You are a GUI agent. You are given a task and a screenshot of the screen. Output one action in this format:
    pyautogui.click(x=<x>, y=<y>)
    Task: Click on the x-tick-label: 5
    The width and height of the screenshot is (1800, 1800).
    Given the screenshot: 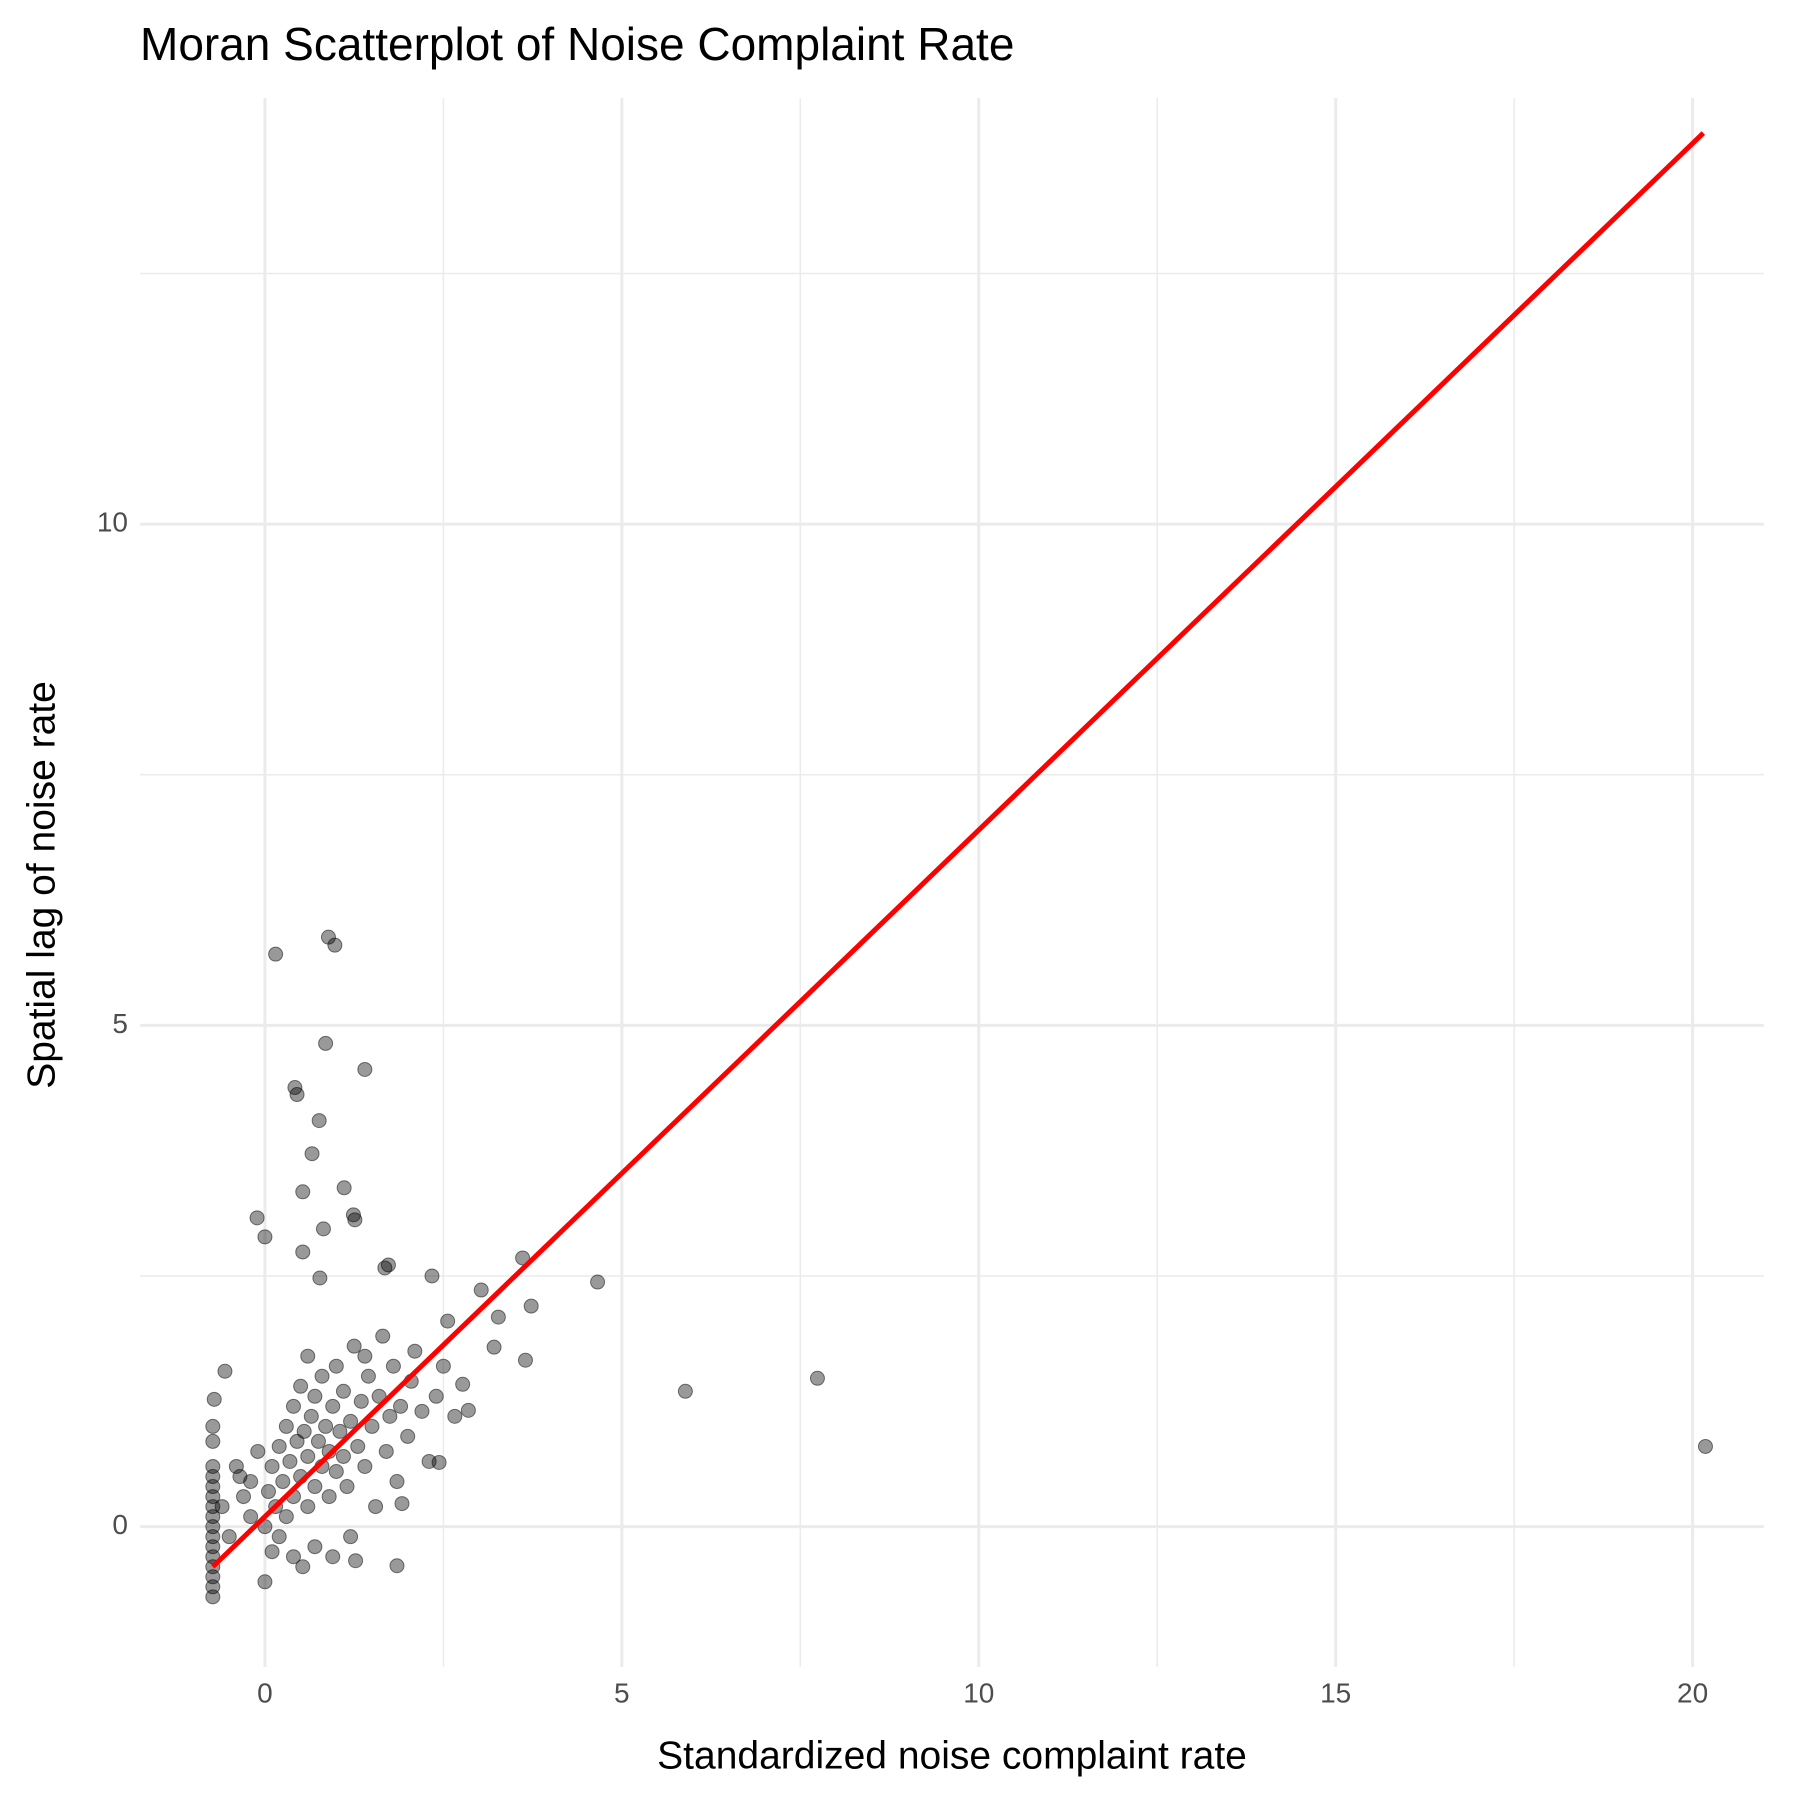 What is the action you would take?
    pyautogui.click(x=622, y=1692)
    